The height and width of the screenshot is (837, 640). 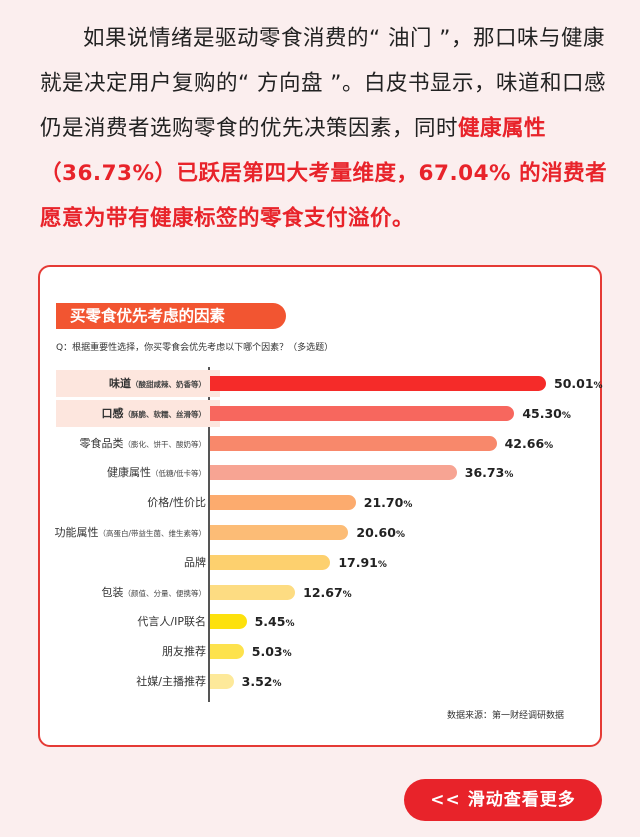 What do you see at coordinates (209, 534) in the screenshot?
I see `chart-axis-line` at bounding box center [209, 534].